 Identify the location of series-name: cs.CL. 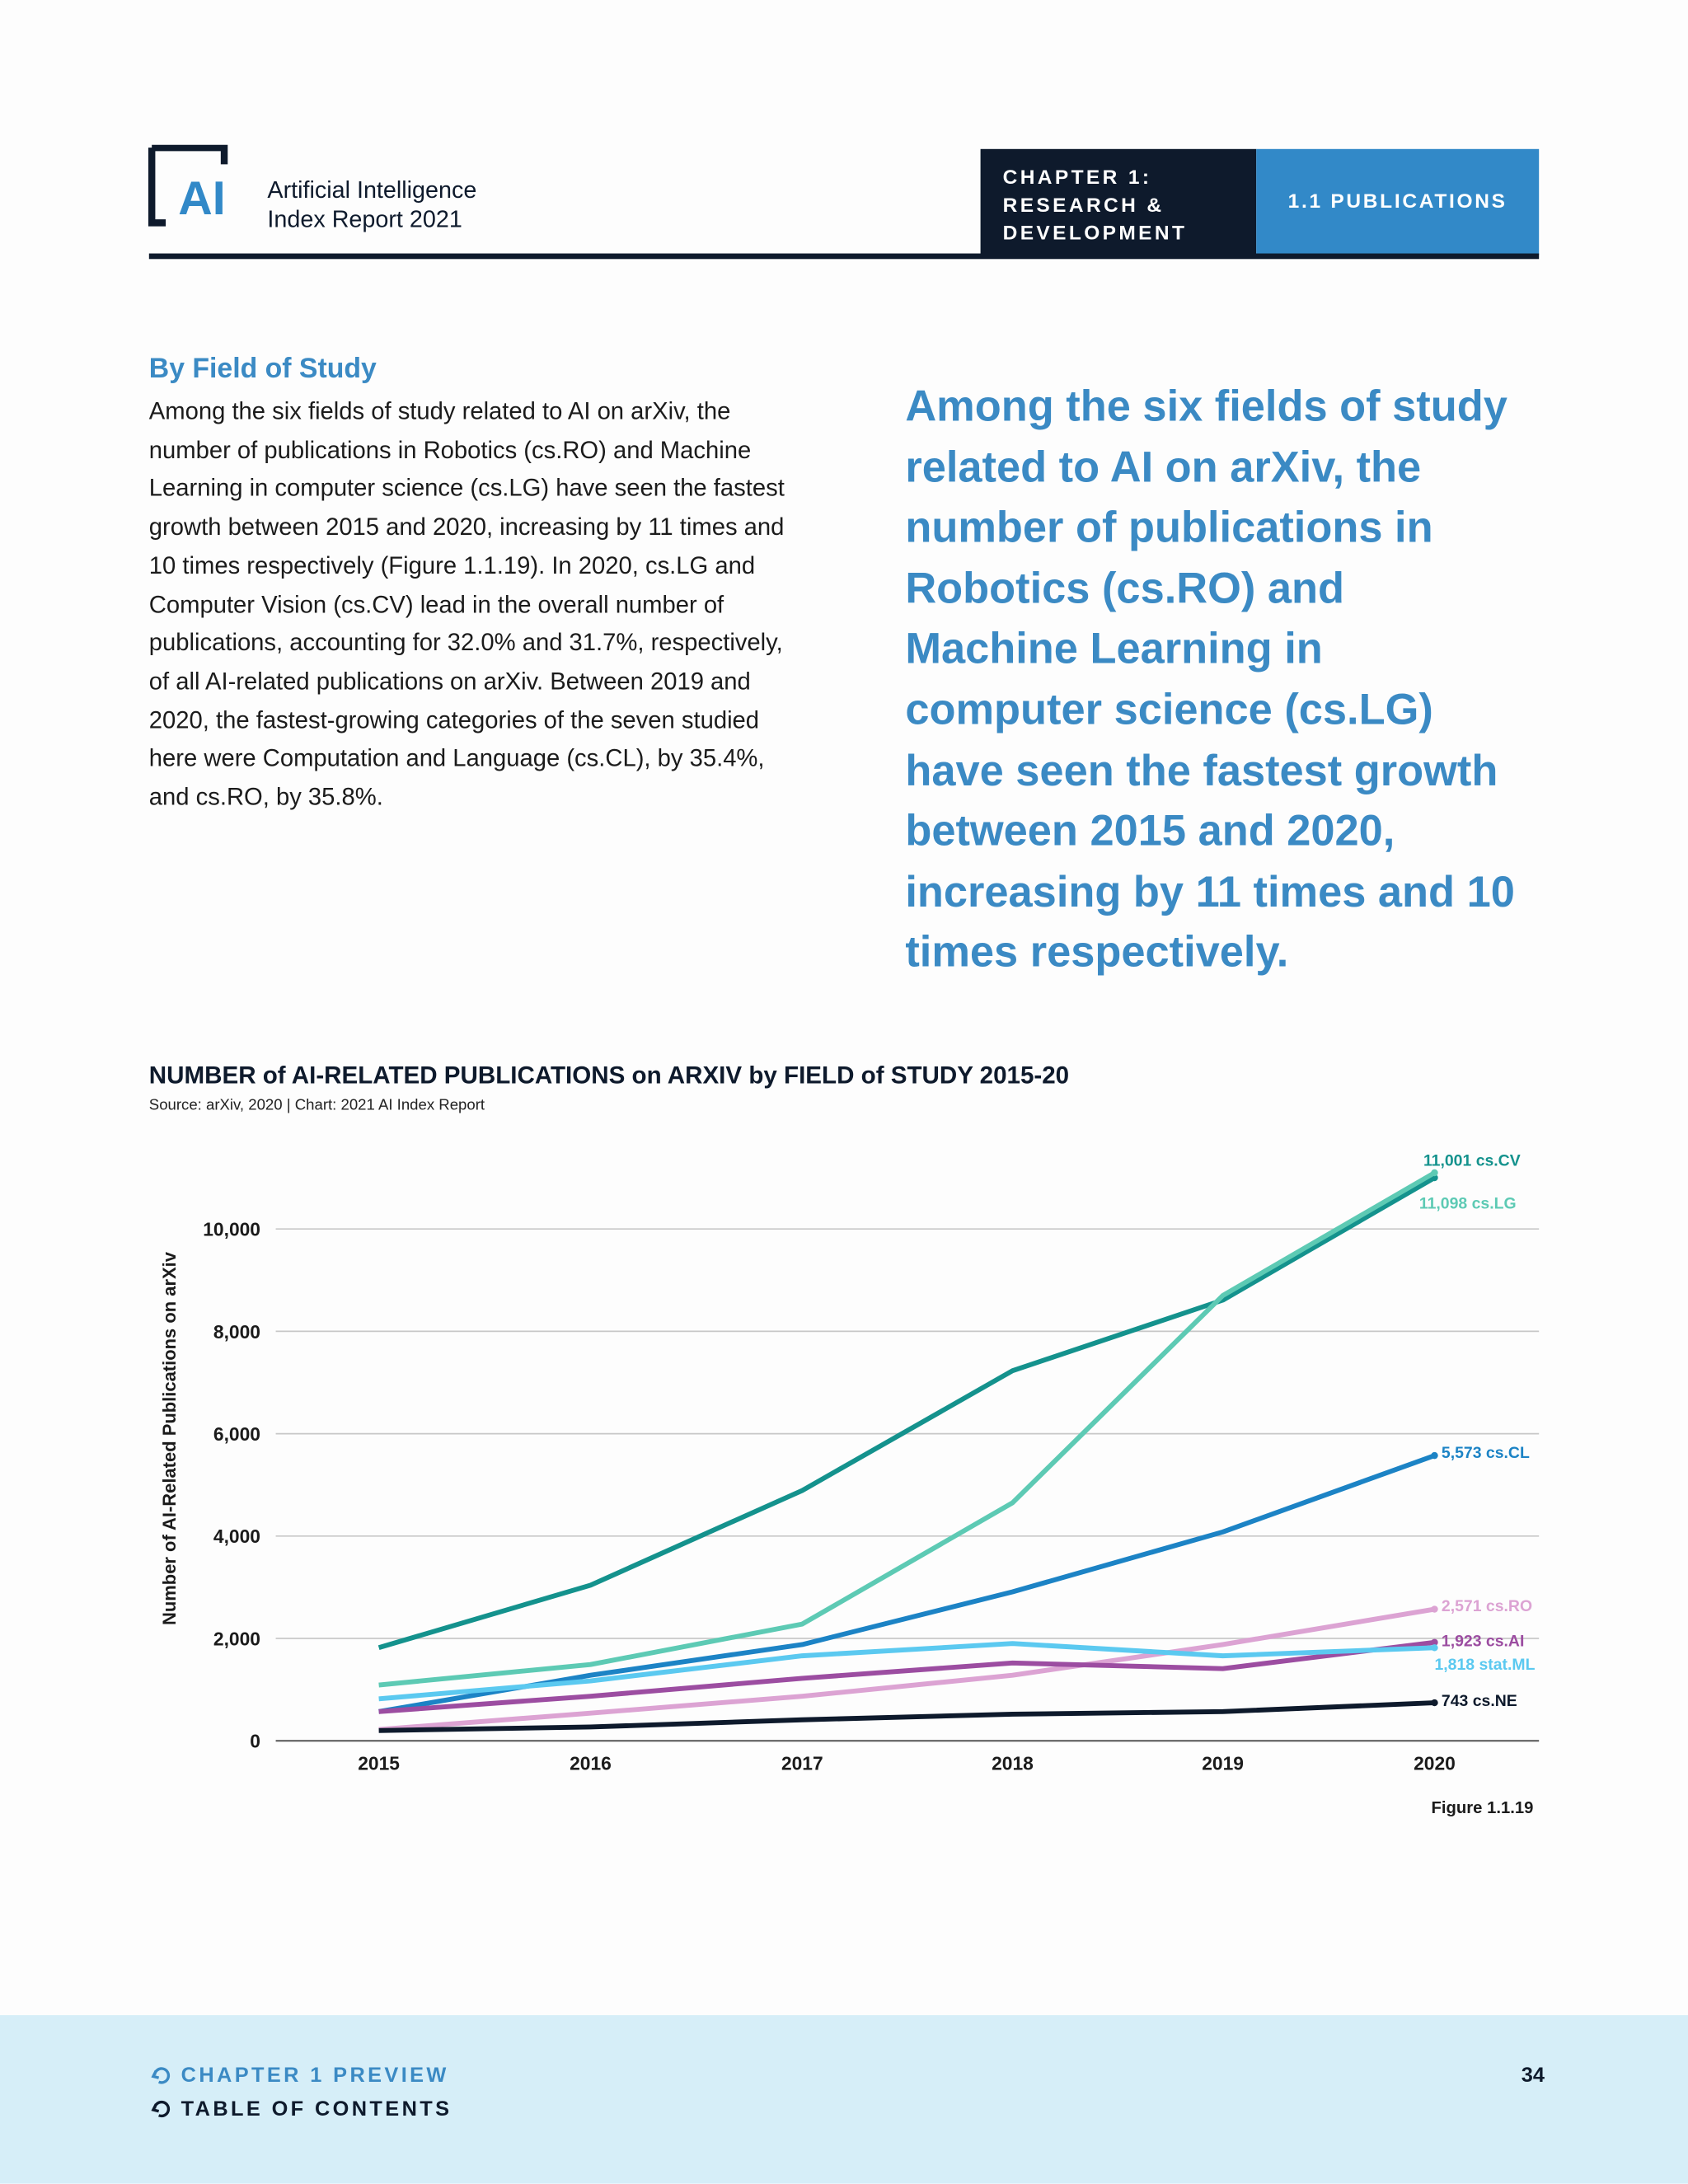
(1508, 1453).